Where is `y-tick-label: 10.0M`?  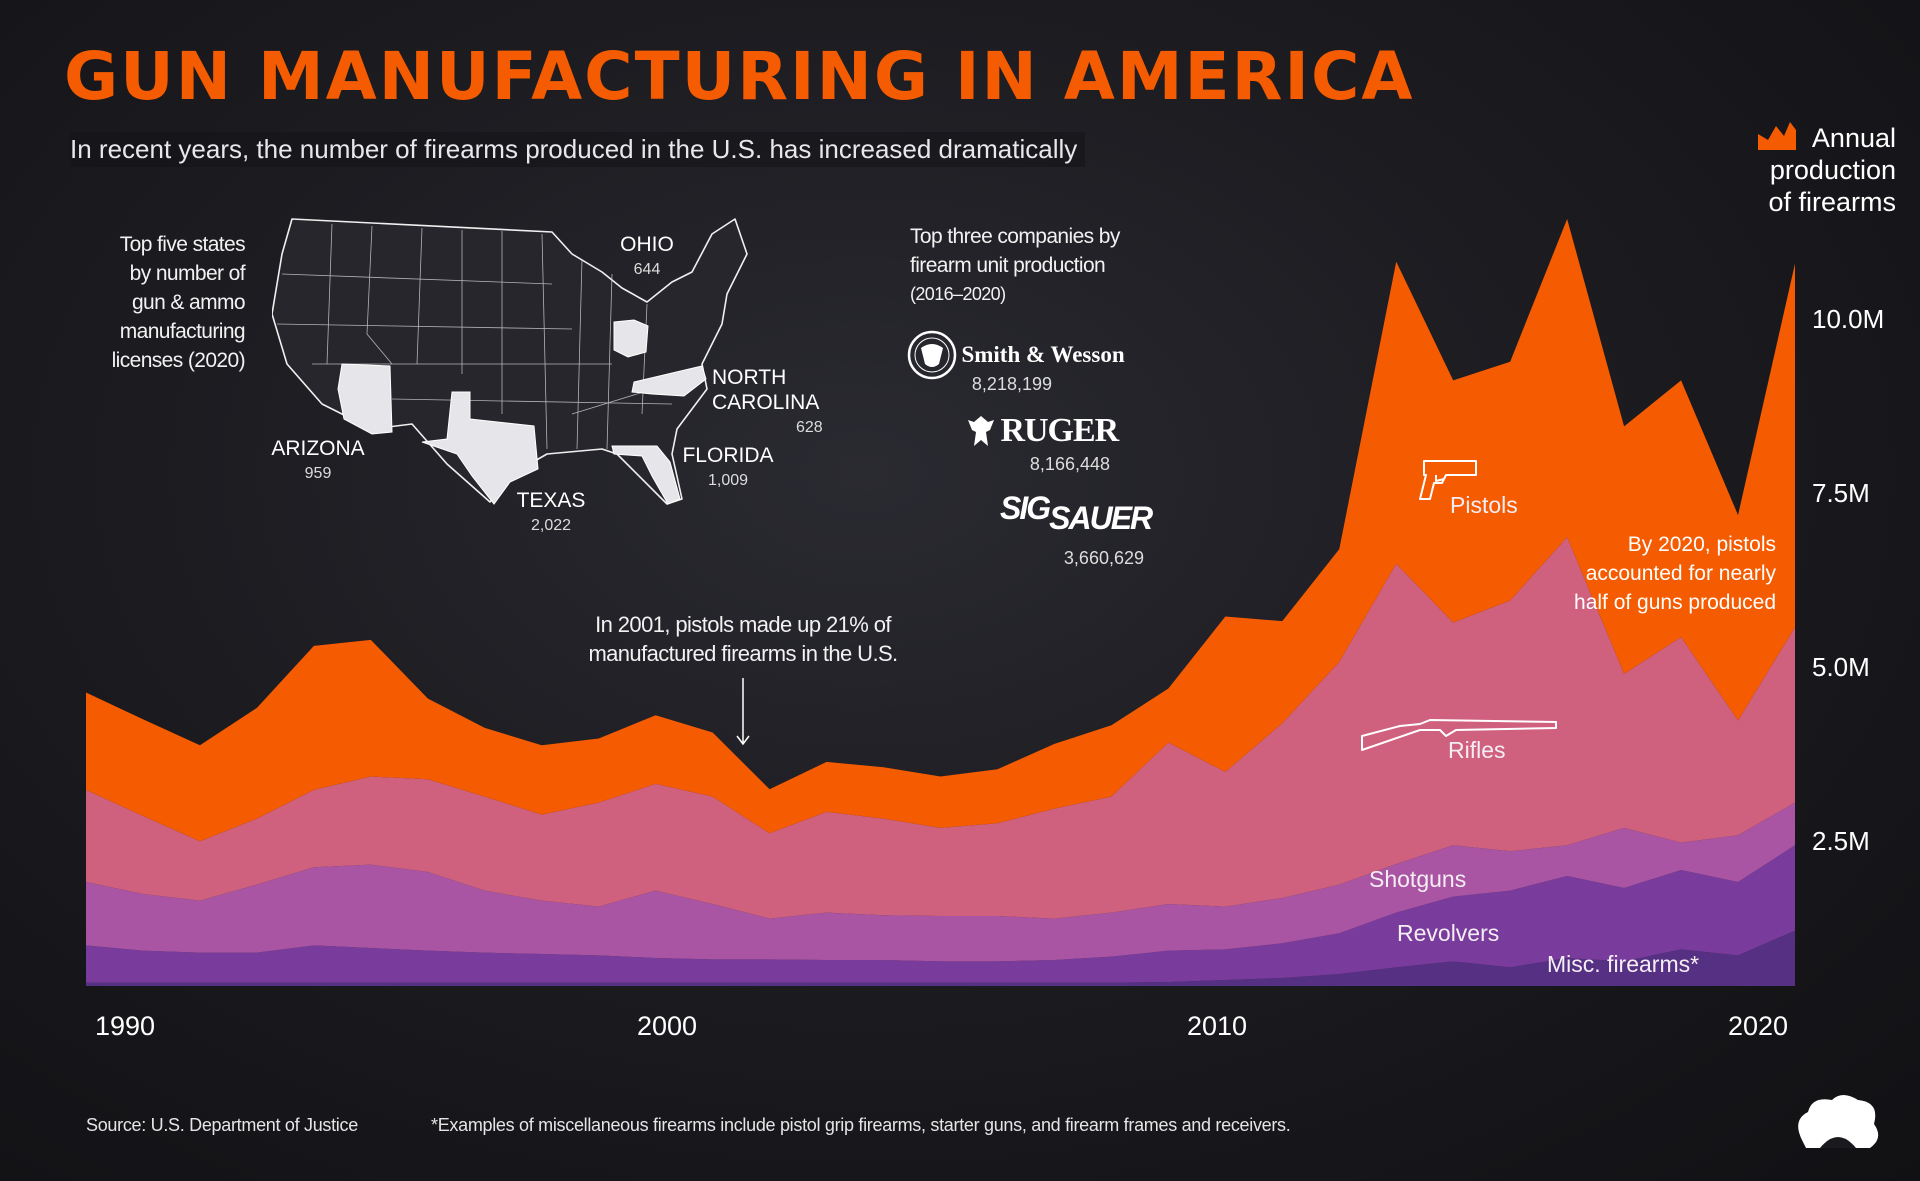
y-tick-label: 10.0M is located at coordinates (1848, 319).